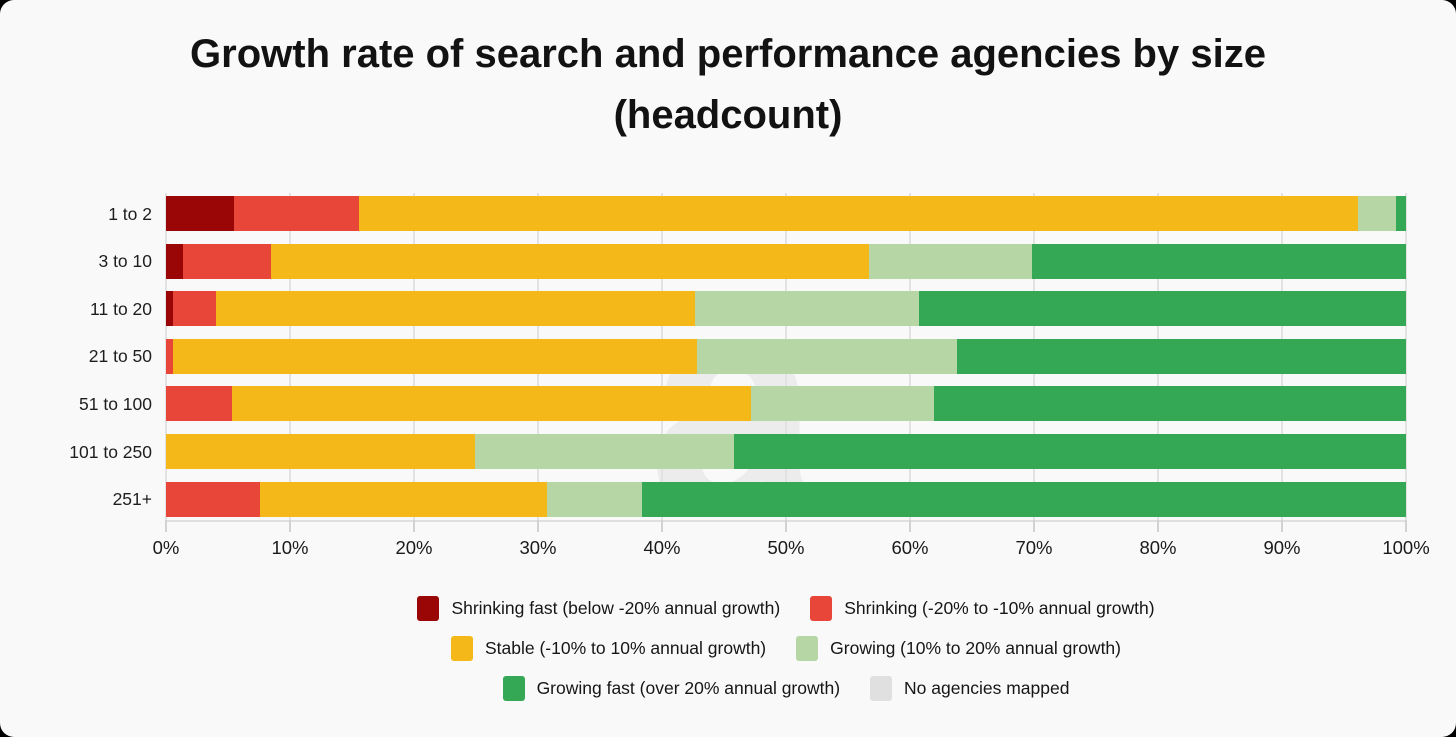  I want to click on x-axis-tick-label: 70%, so click(1034, 547).